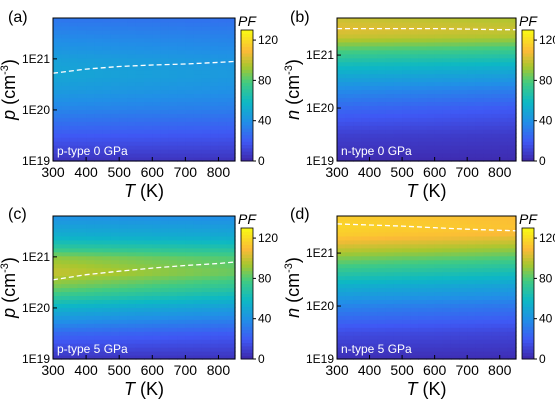  Describe the element at coordinates (370, 172) in the screenshot. I see `x-tick-label: 400` at that location.